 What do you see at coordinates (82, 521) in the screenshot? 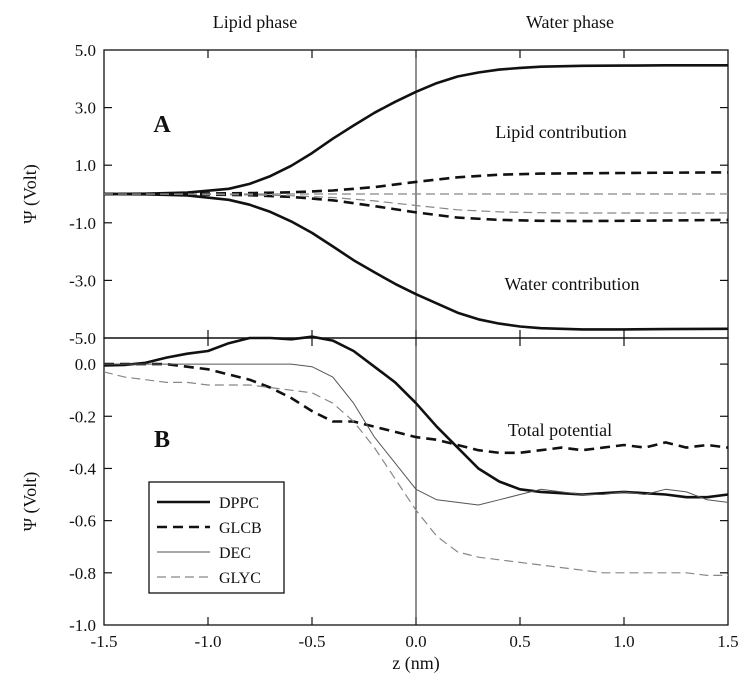
I see `y-tick-label: -0.6` at bounding box center [82, 521].